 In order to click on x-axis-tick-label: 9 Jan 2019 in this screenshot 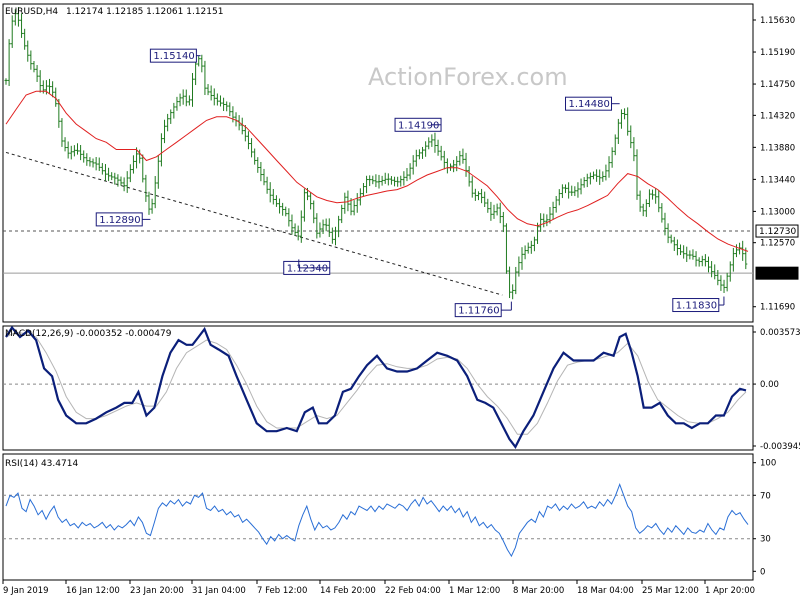, I will do `click(26, 591)`.